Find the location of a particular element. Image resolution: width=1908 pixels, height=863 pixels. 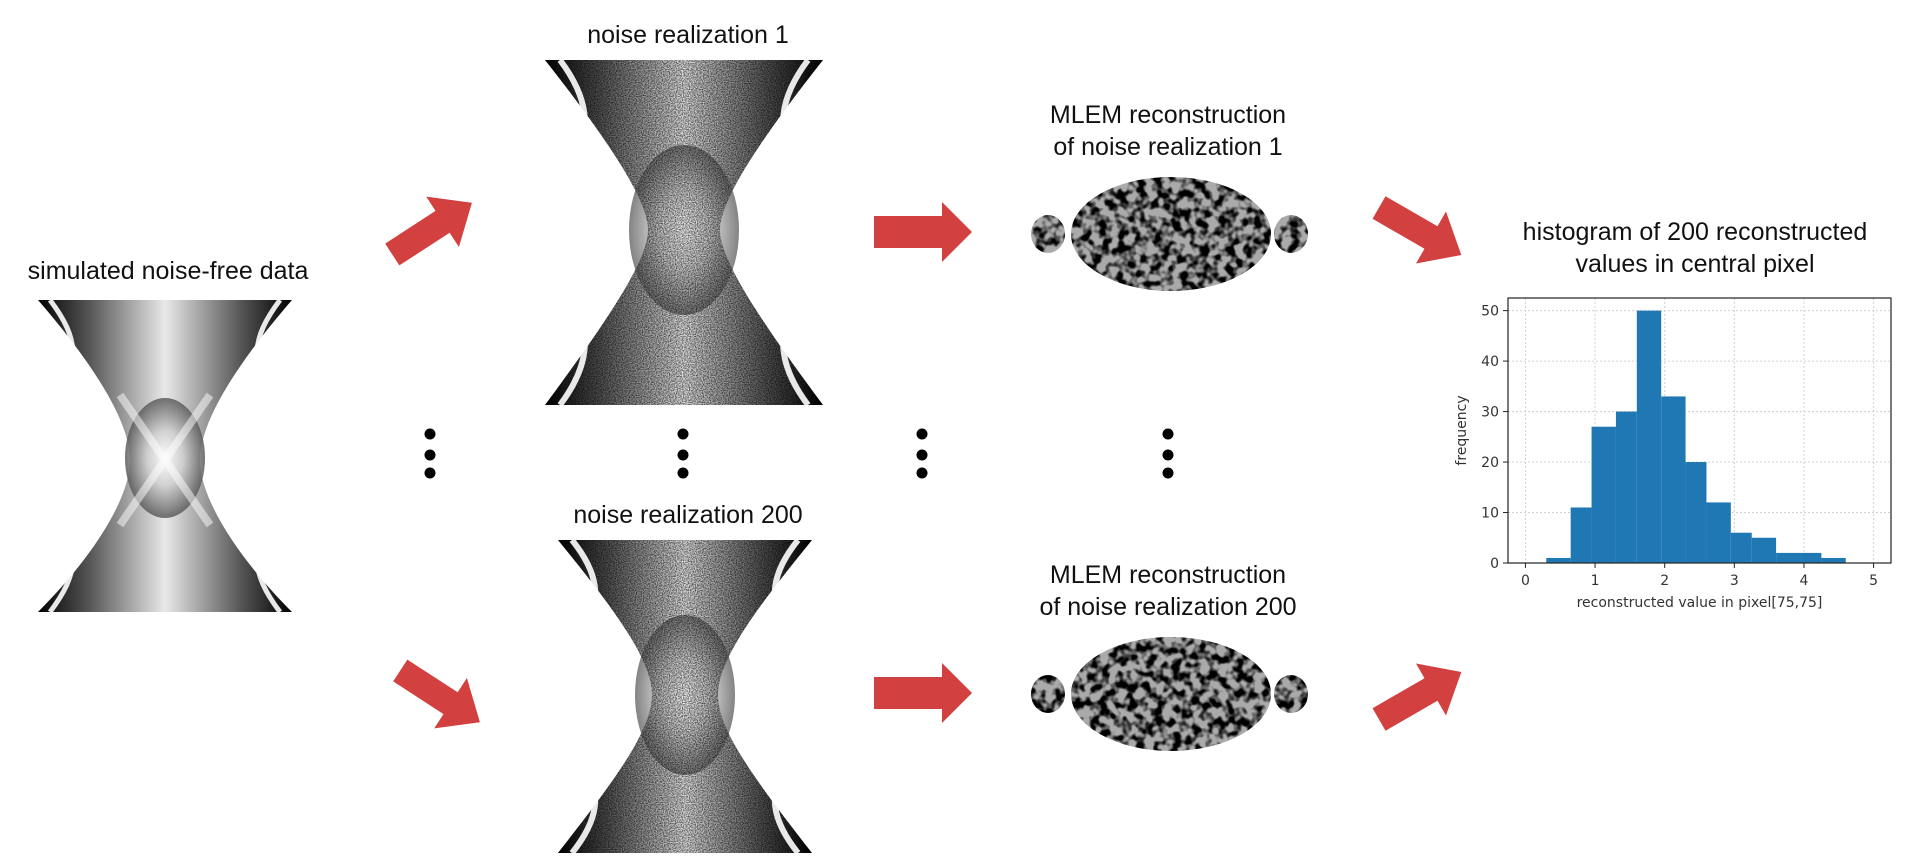

y-tick-label: 50 is located at coordinates (1490, 312).